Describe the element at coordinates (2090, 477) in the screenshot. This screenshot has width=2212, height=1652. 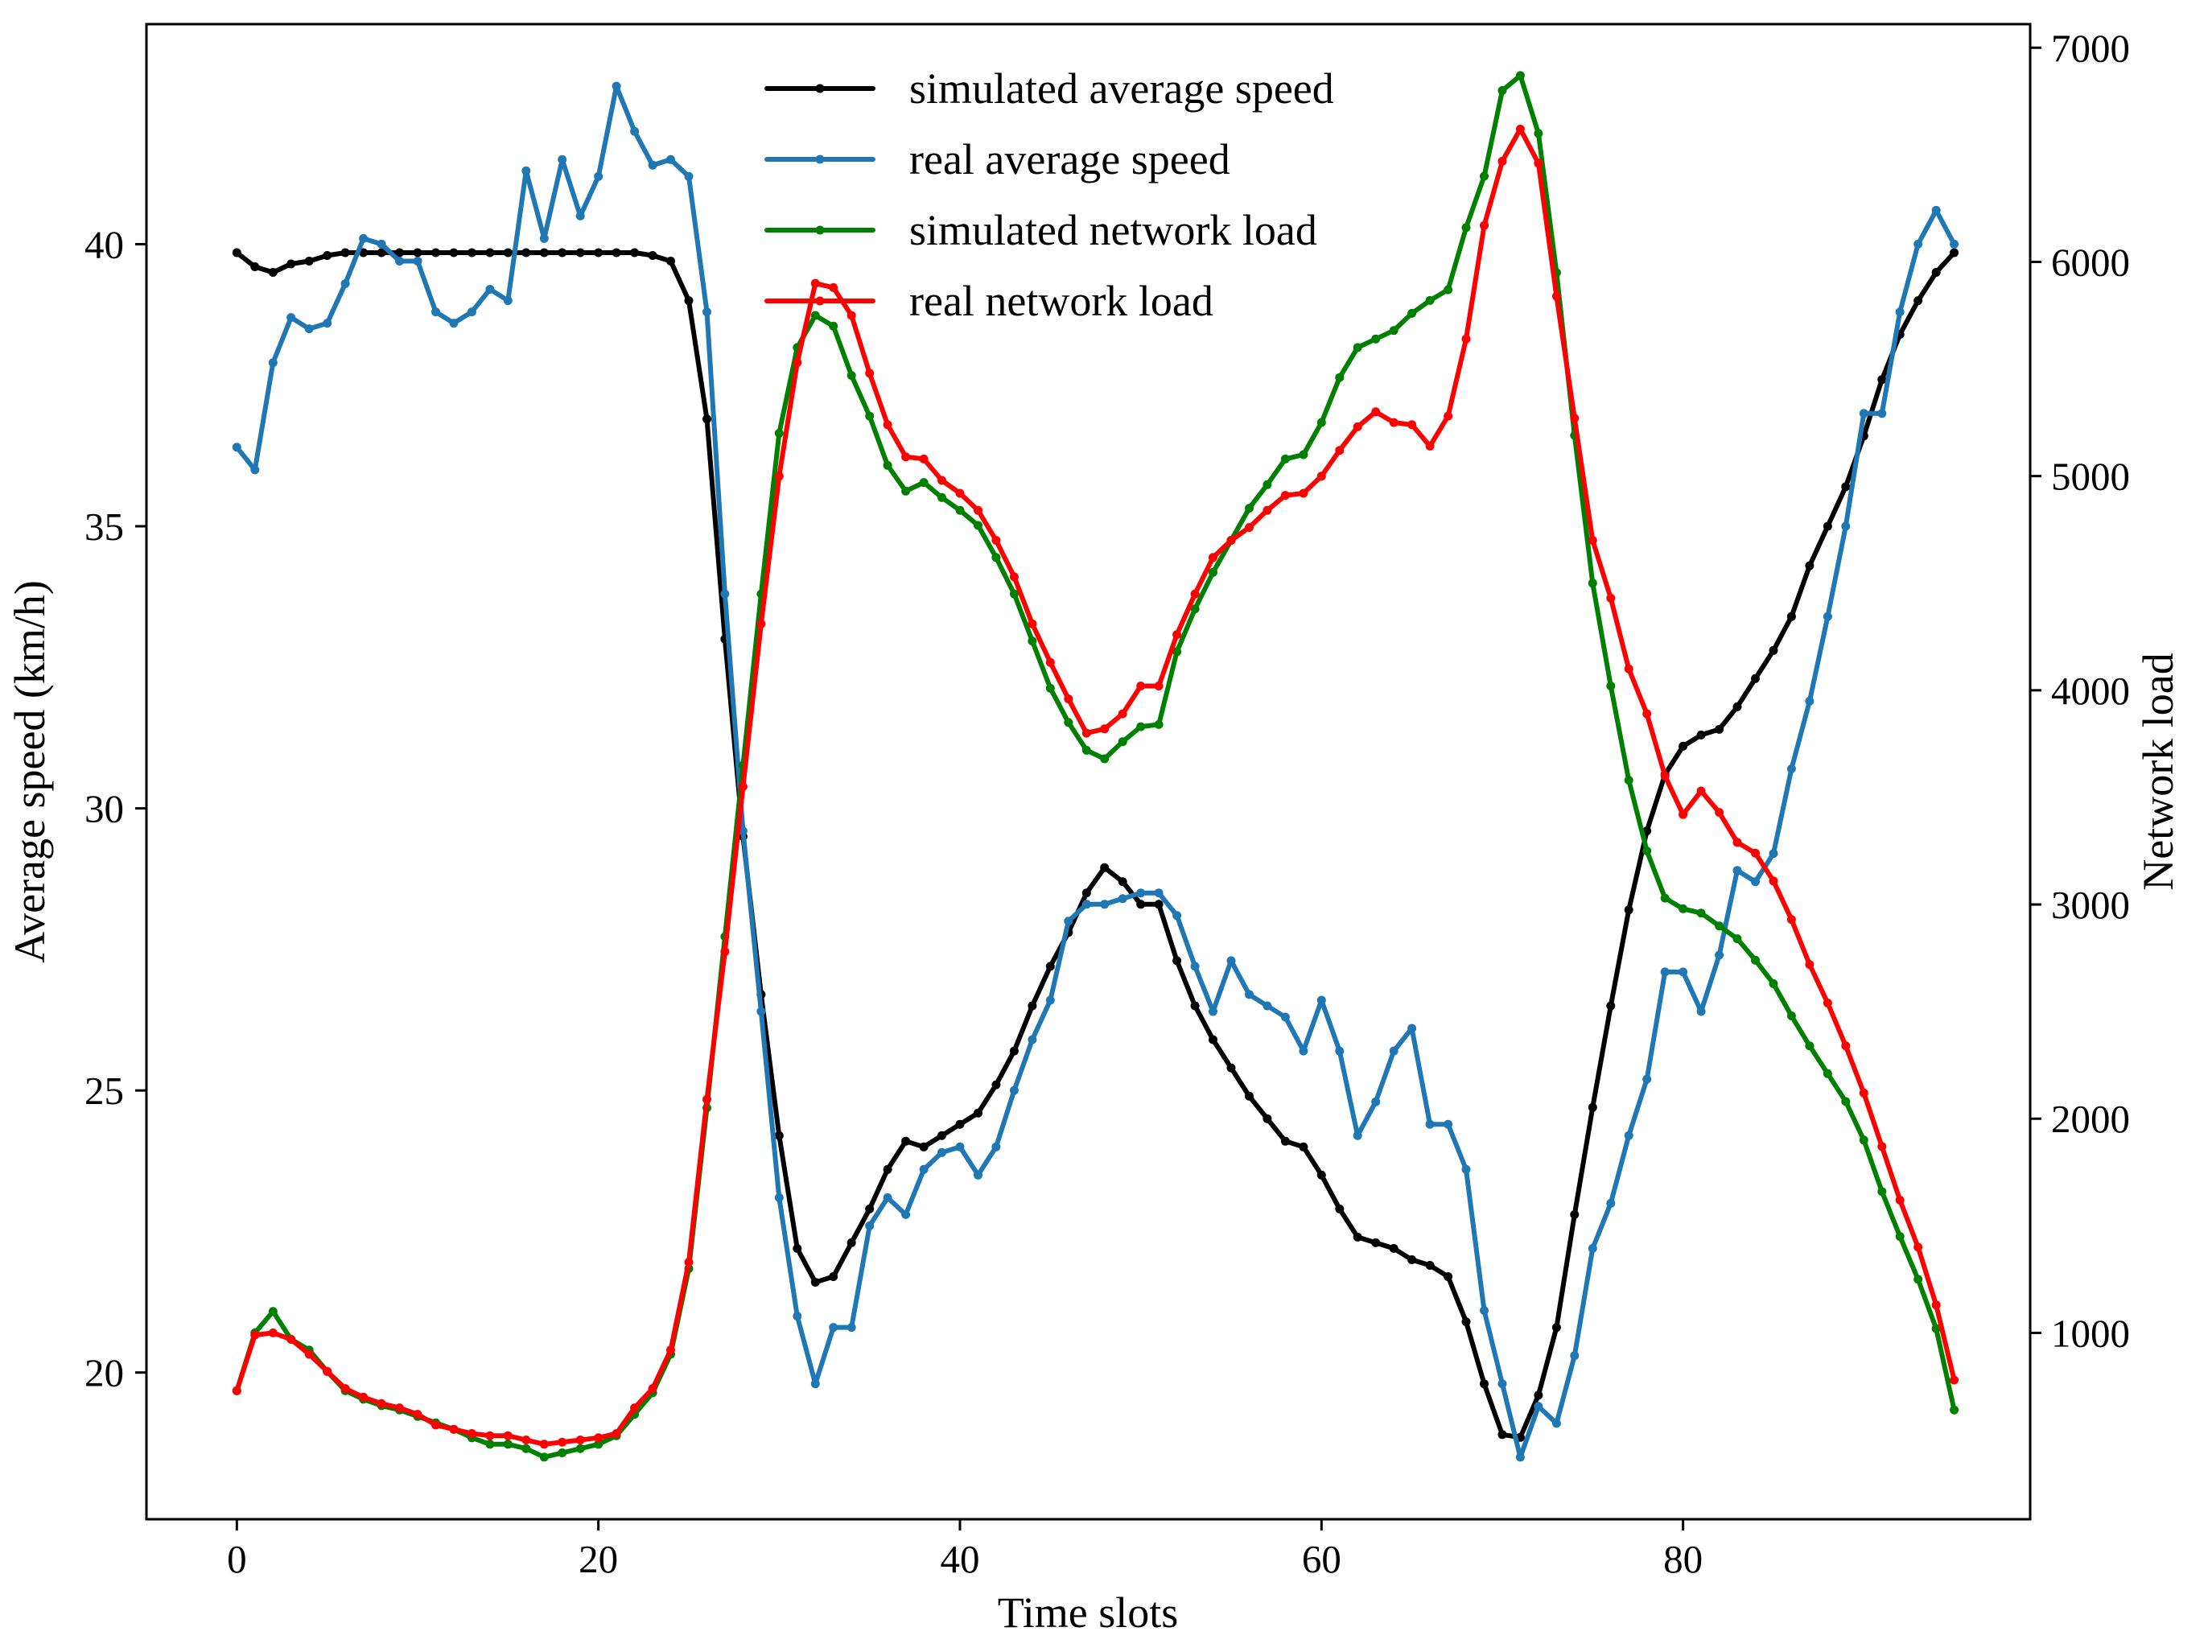
I see `y-right-tick-label: 5000` at that location.